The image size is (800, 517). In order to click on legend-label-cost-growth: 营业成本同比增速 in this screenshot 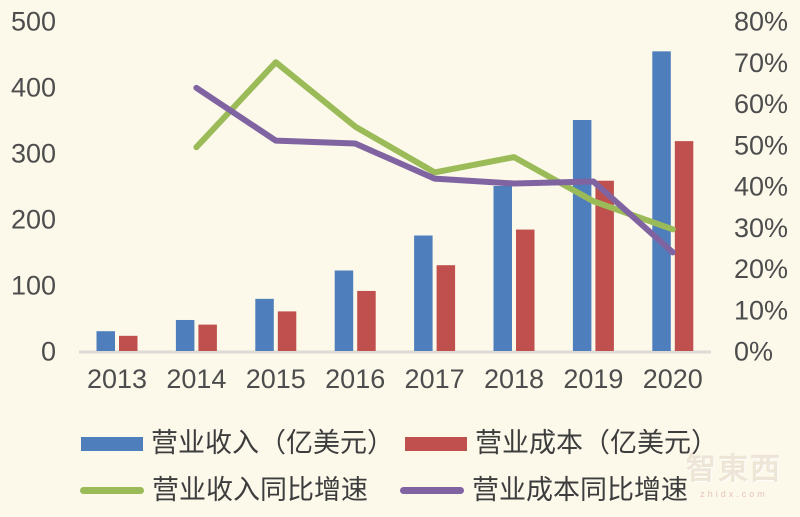, I will do `click(580, 490)`.